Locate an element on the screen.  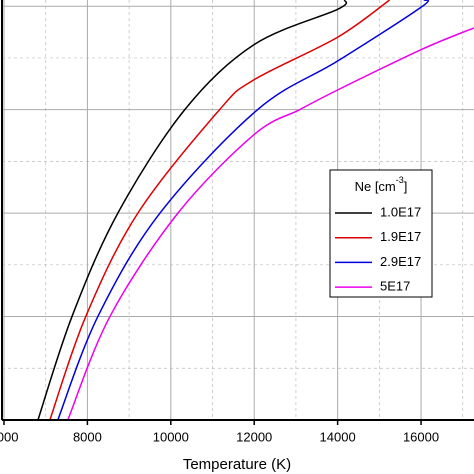
ticks: 600080001000012000140001600001234 is located at coordinates (219, 432).